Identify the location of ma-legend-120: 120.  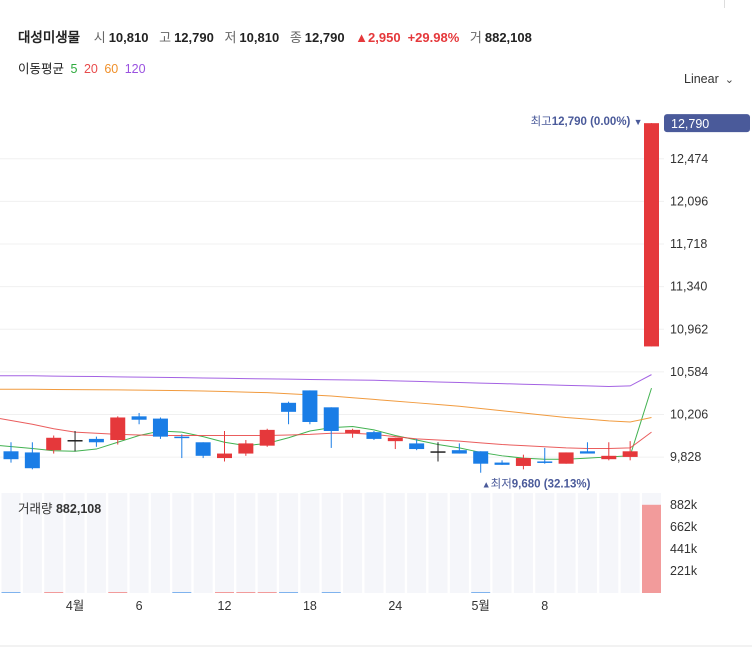
(135, 69).